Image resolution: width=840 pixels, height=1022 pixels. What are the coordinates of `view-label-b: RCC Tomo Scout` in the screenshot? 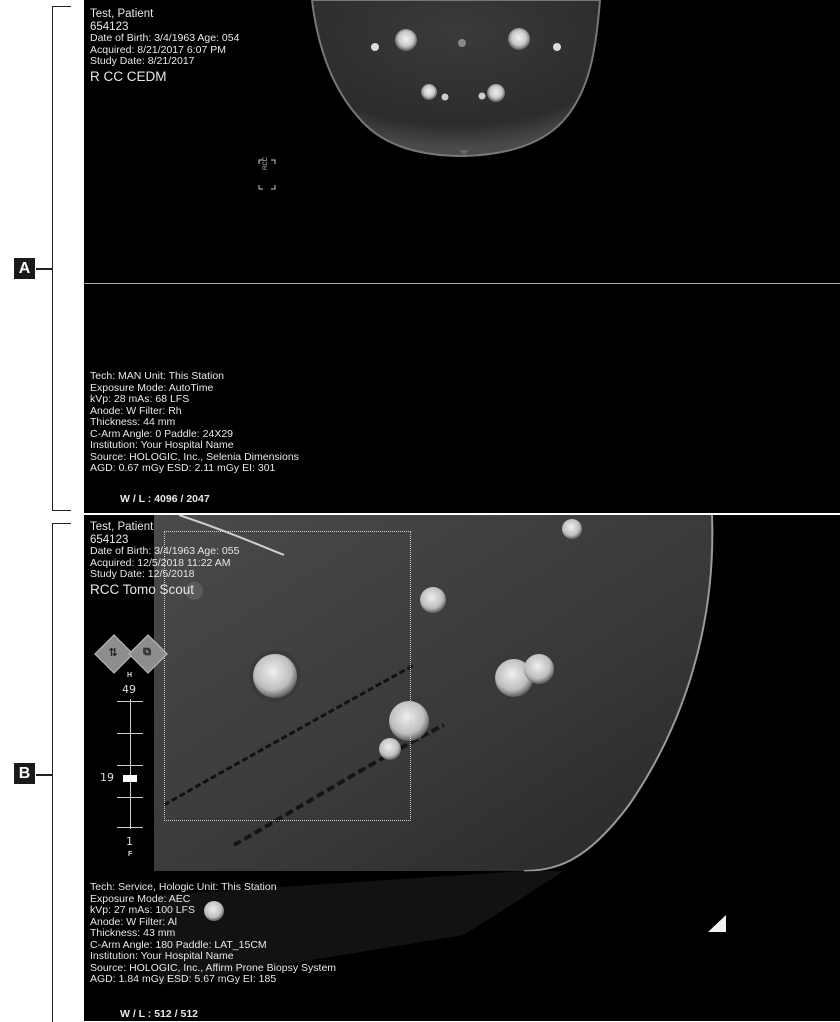 It's located at (142, 589).